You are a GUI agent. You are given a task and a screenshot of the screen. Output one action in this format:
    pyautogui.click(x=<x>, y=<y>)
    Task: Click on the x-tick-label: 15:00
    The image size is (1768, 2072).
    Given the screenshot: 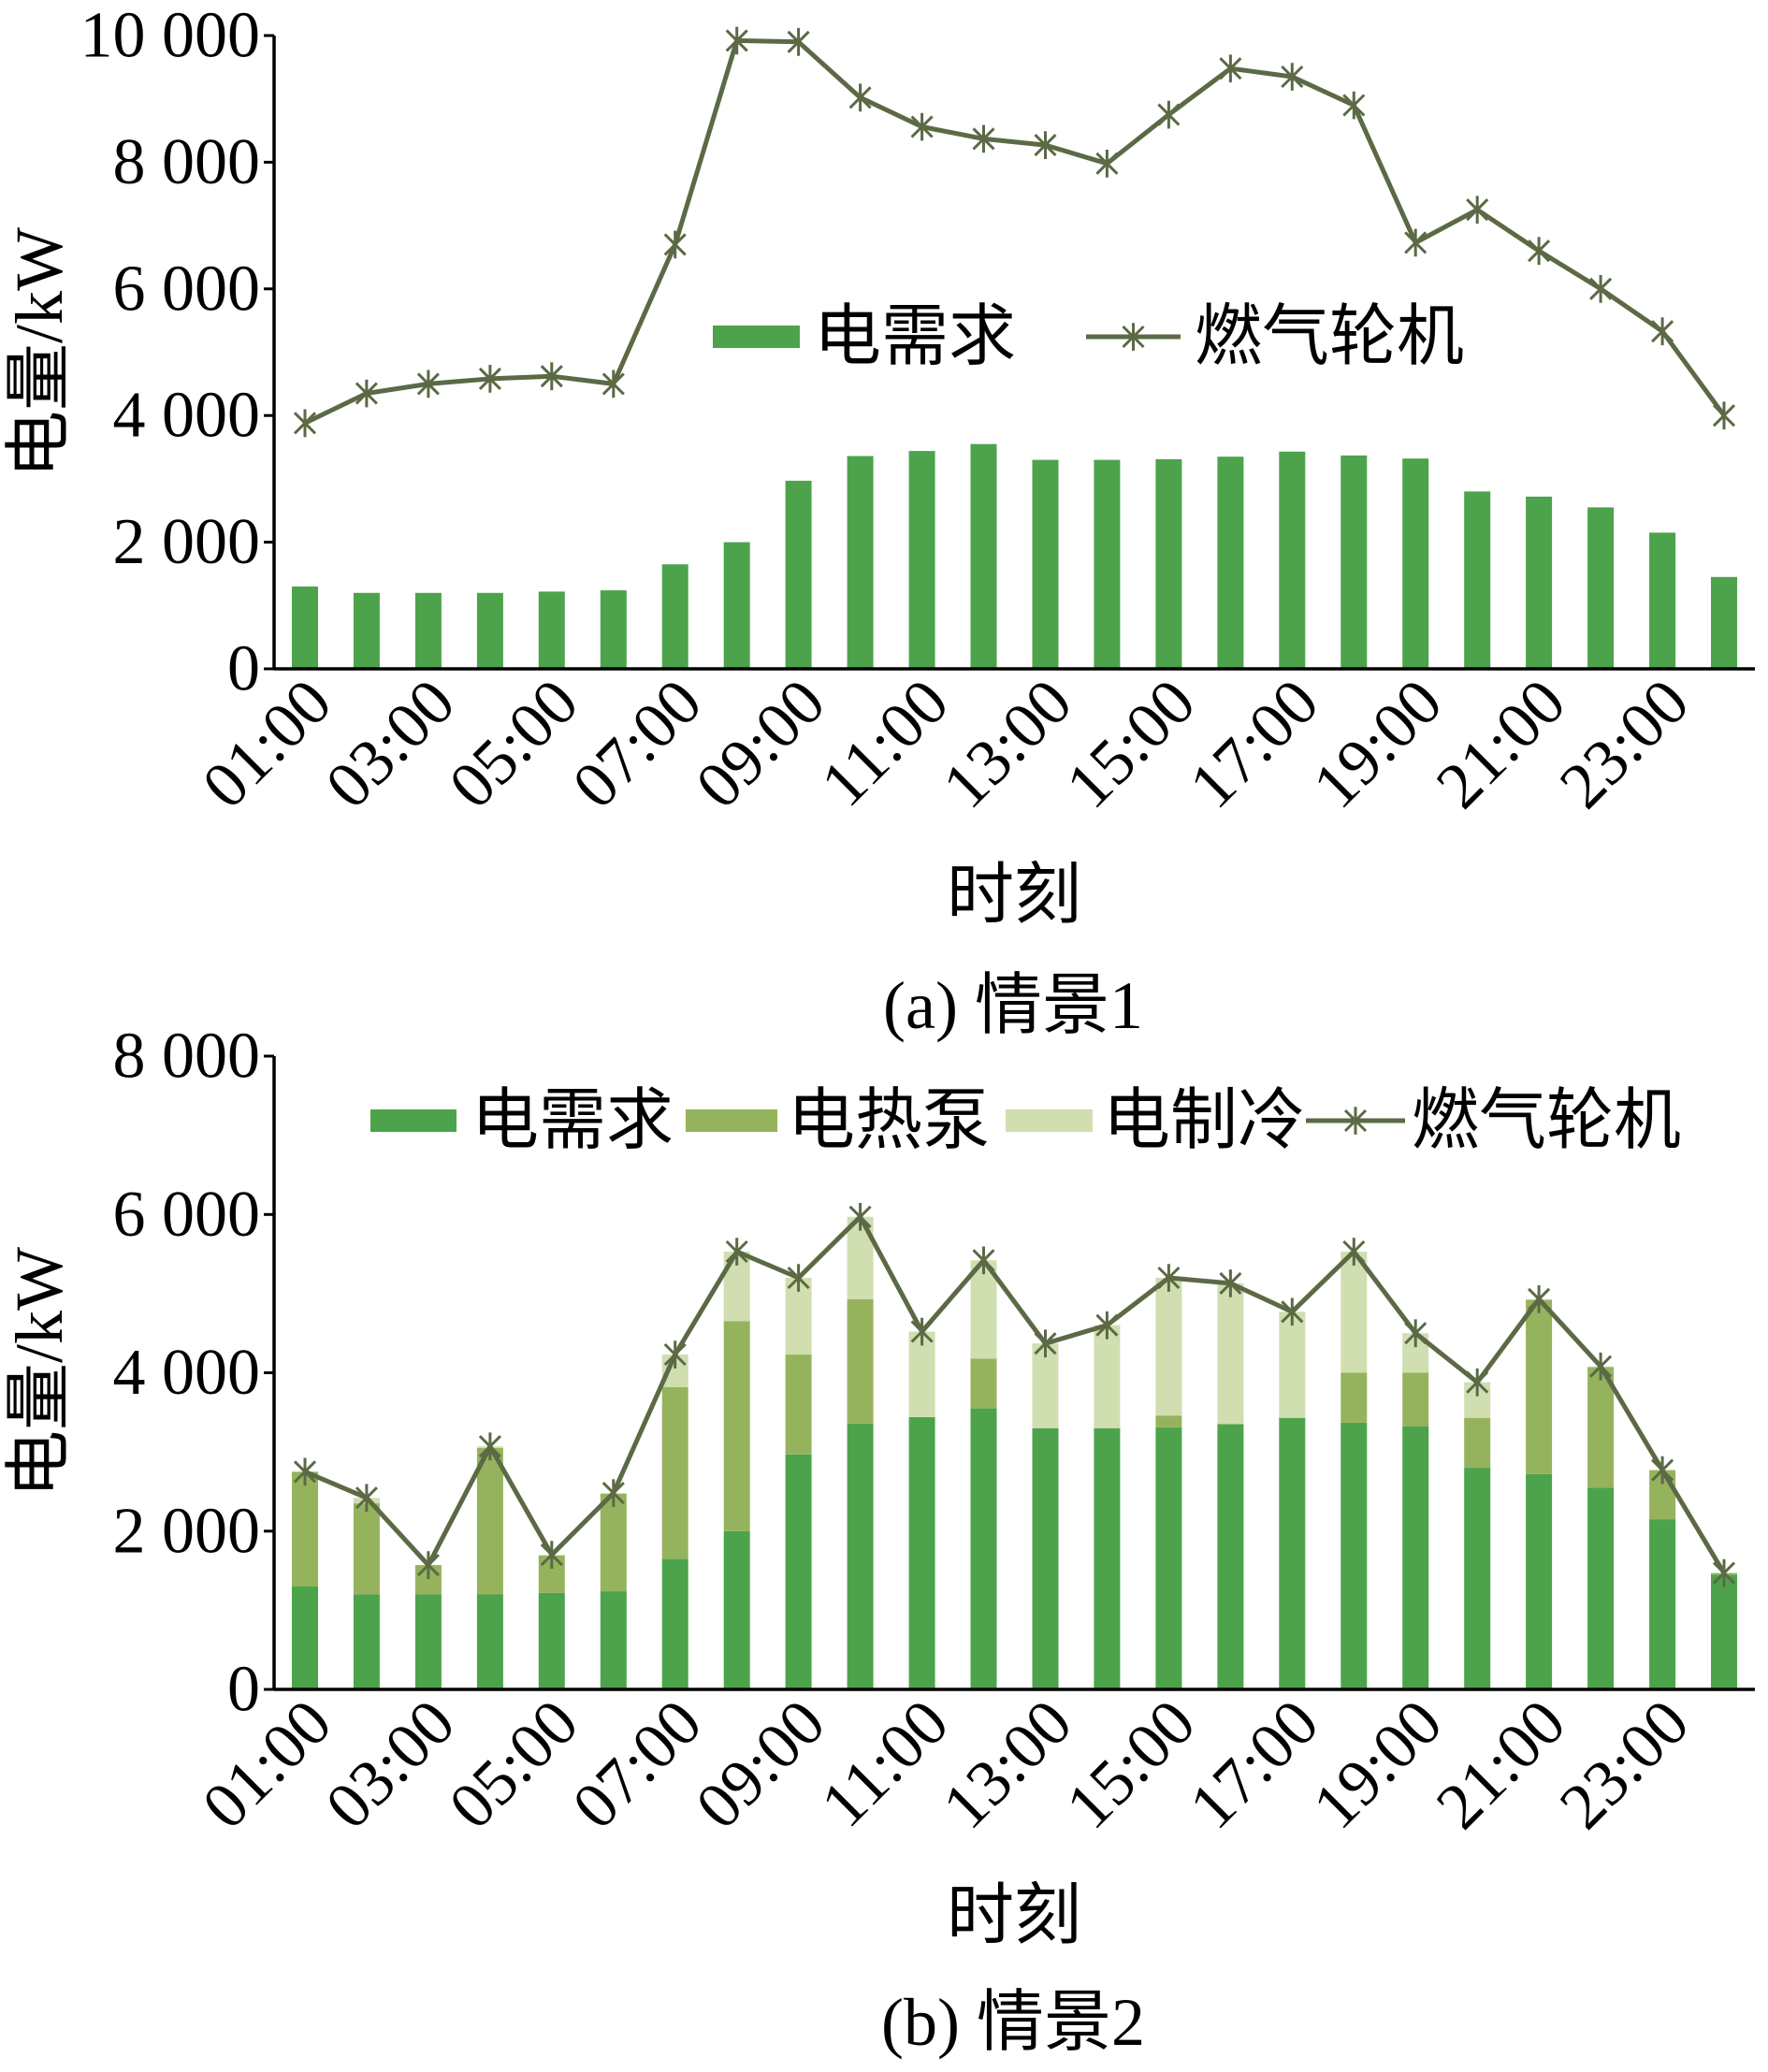 What is the action you would take?
    pyautogui.click(x=1131, y=744)
    